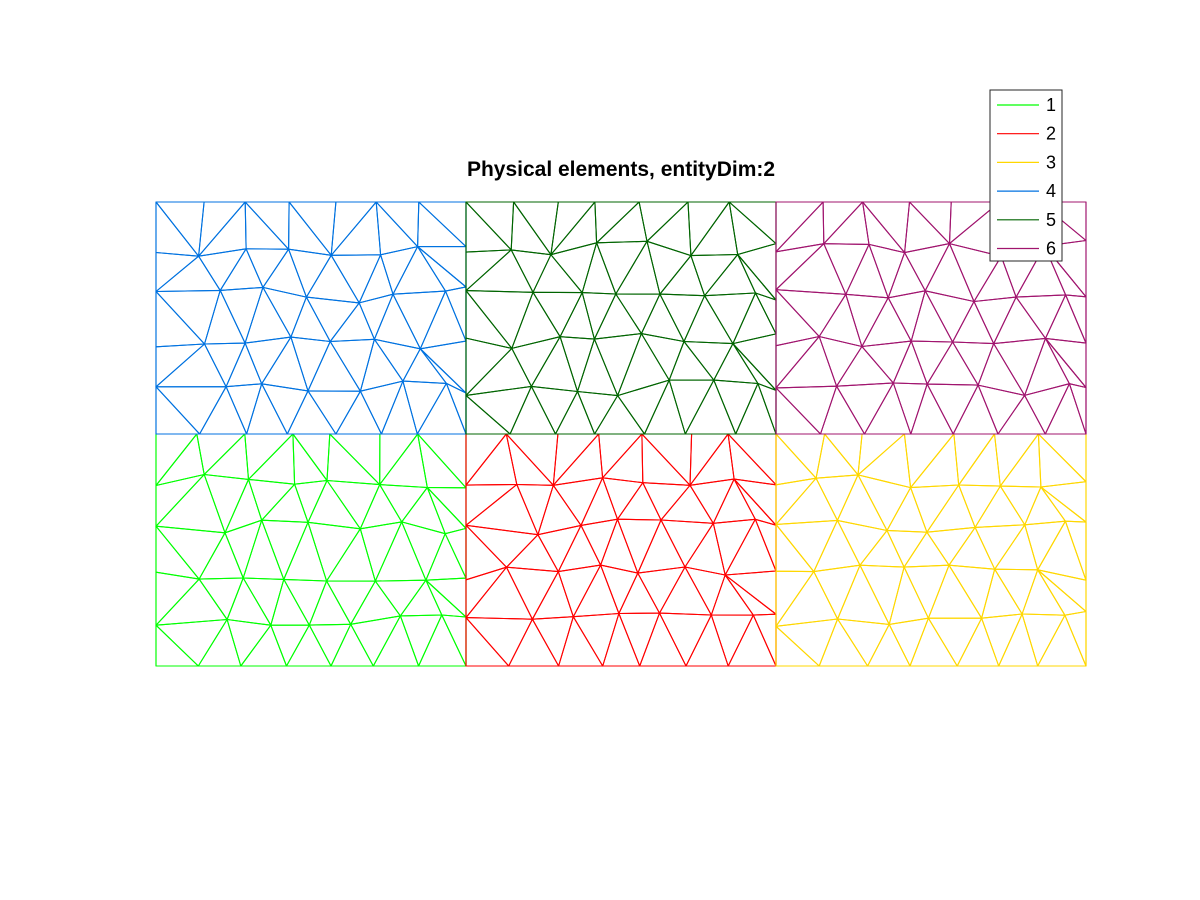  What do you see at coordinates (1051, 220) in the screenshot?
I see `legend-label-5: 5` at bounding box center [1051, 220].